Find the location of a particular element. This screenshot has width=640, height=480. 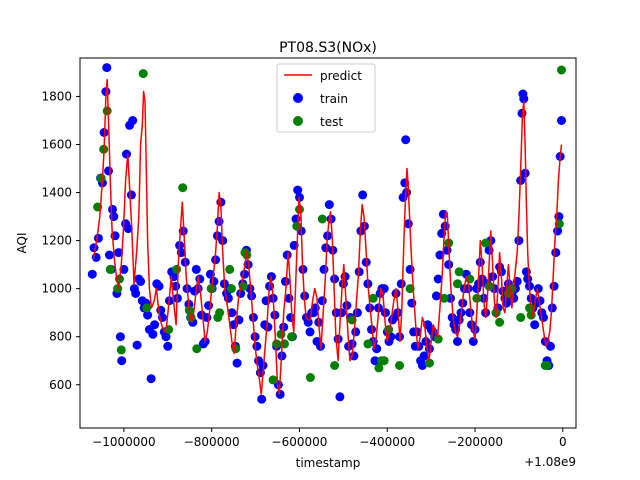

legend-test-label: test is located at coordinates (331, 122).